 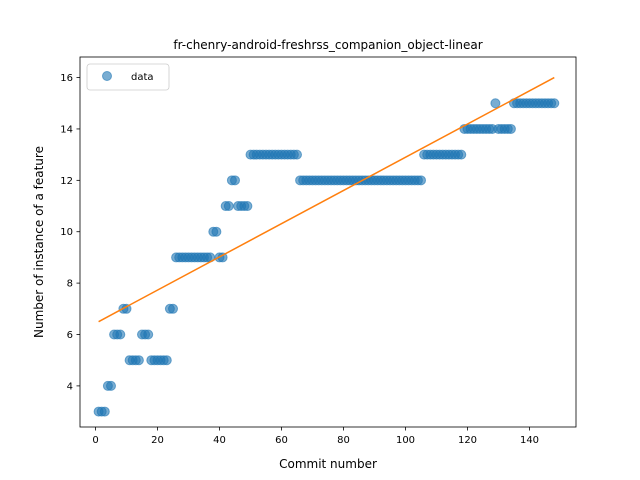 What do you see at coordinates (343, 440) in the screenshot?
I see `x-tick-label: 80` at bounding box center [343, 440].